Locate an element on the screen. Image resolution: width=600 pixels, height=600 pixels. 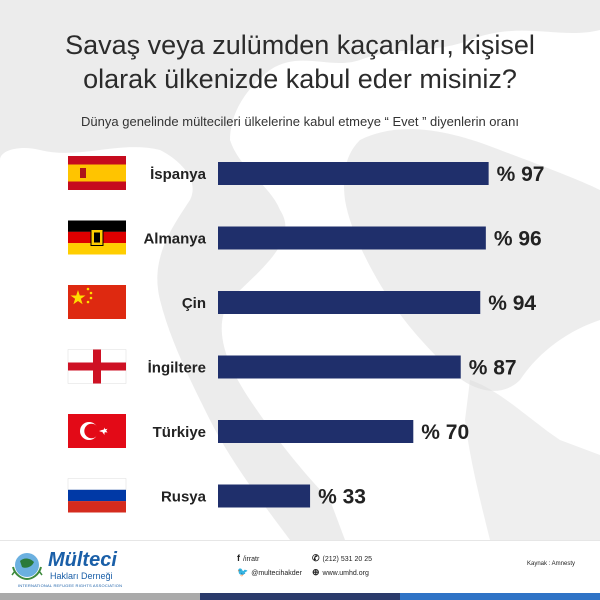
logo-name: Mülteci is located at coordinates (82, 560).